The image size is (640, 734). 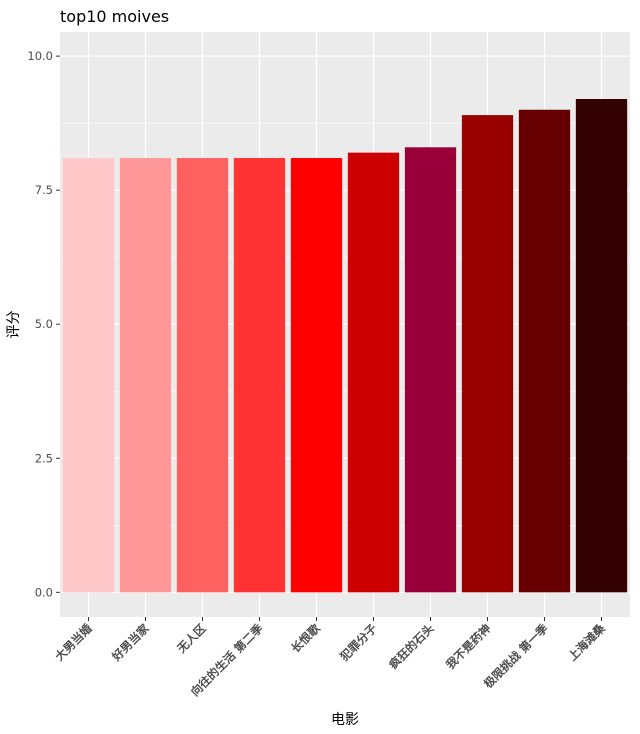 What do you see at coordinates (345, 720) in the screenshot?
I see `x-axis-title: 电影` at bounding box center [345, 720].